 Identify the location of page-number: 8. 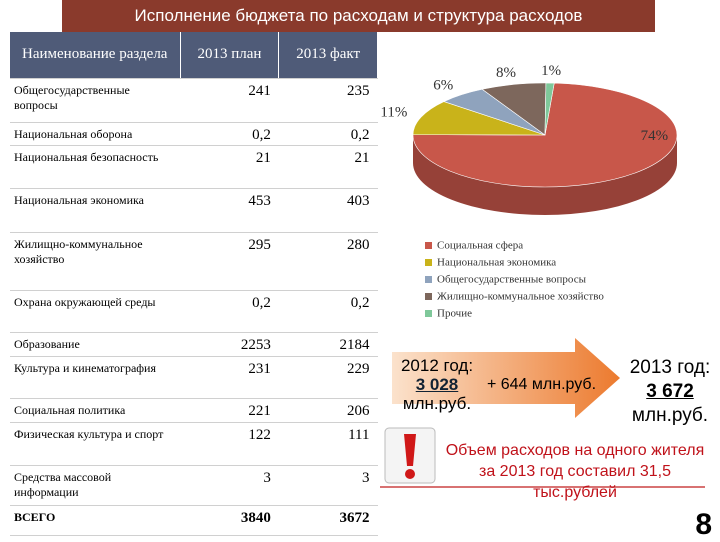
(703, 524).